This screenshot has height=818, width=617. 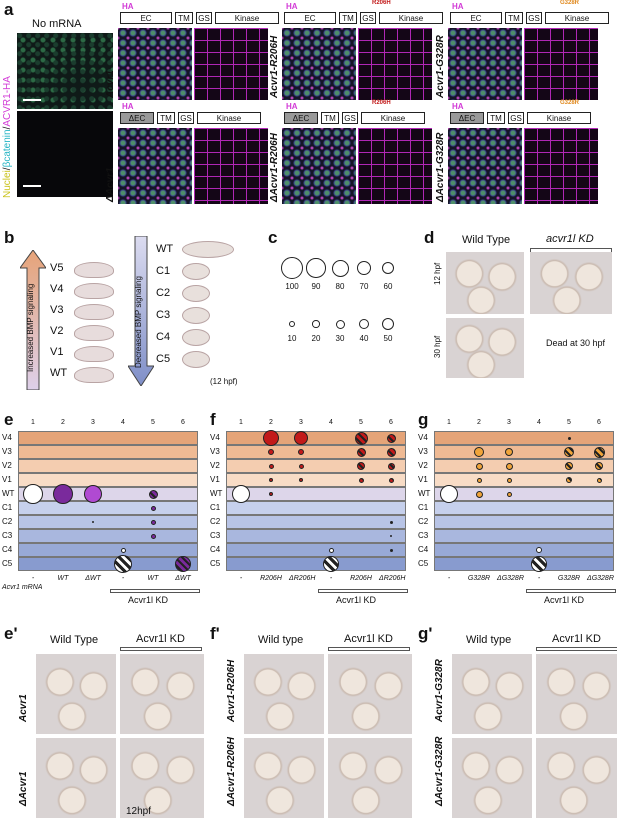 I want to click on row-label-wt: WT, so click(x=216, y=493).